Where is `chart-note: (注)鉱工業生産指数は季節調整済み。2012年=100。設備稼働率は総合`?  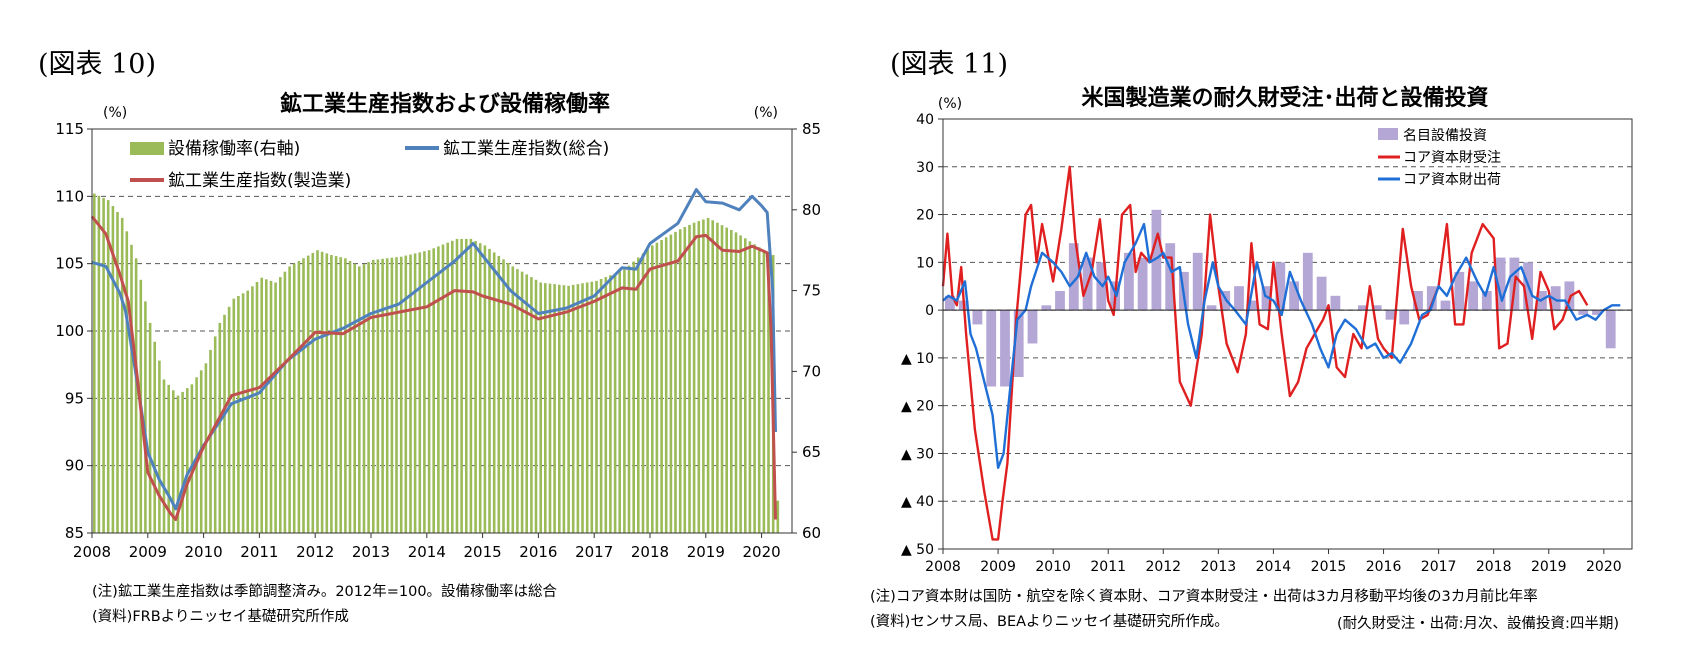 chart-note: (注)鉱工業生産指数は季節調整済み。2012年=100。設備稼働率は総合 is located at coordinates (325, 592).